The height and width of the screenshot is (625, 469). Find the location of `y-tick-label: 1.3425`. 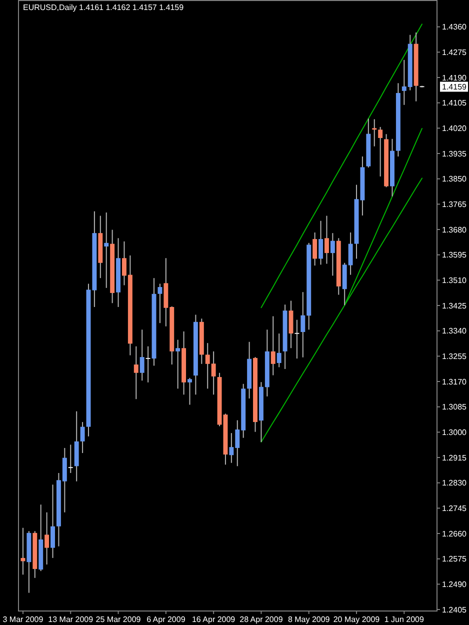

y-tick-label: 1.3425 is located at coordinates (455, 305).